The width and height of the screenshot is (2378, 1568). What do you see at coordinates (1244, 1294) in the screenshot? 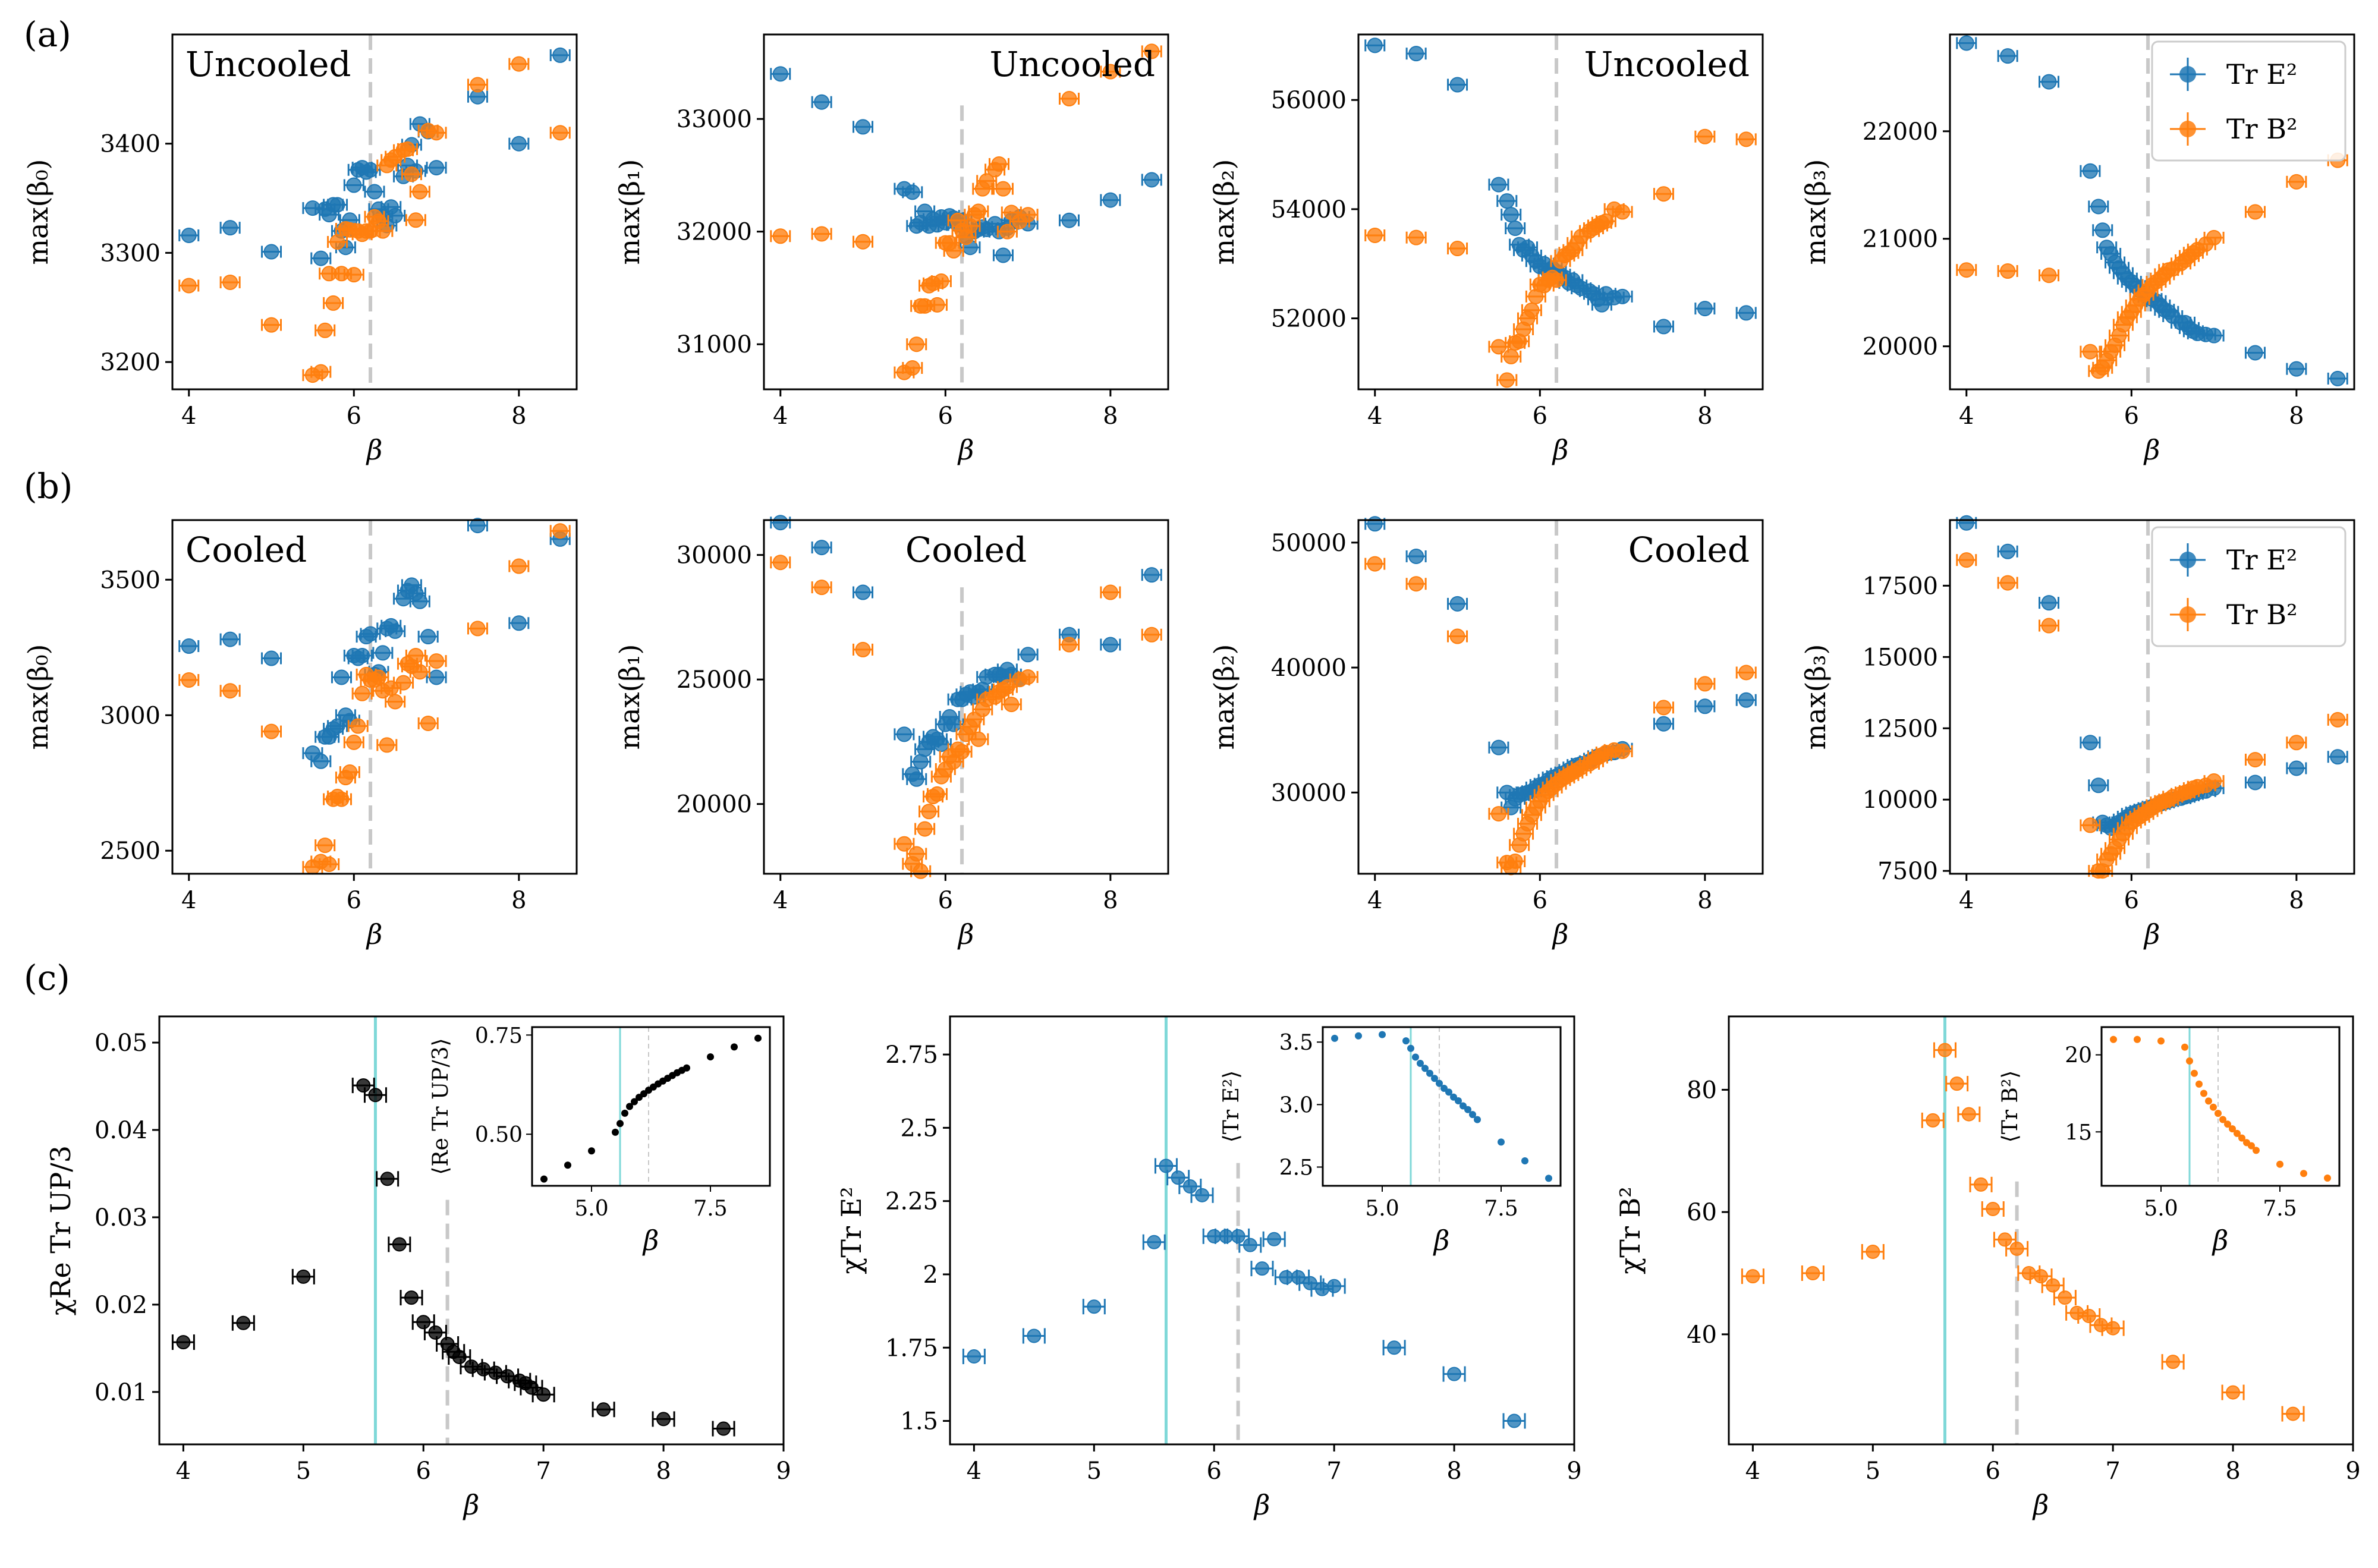
I see `series-tre` at bounding box center [1244, 1294].